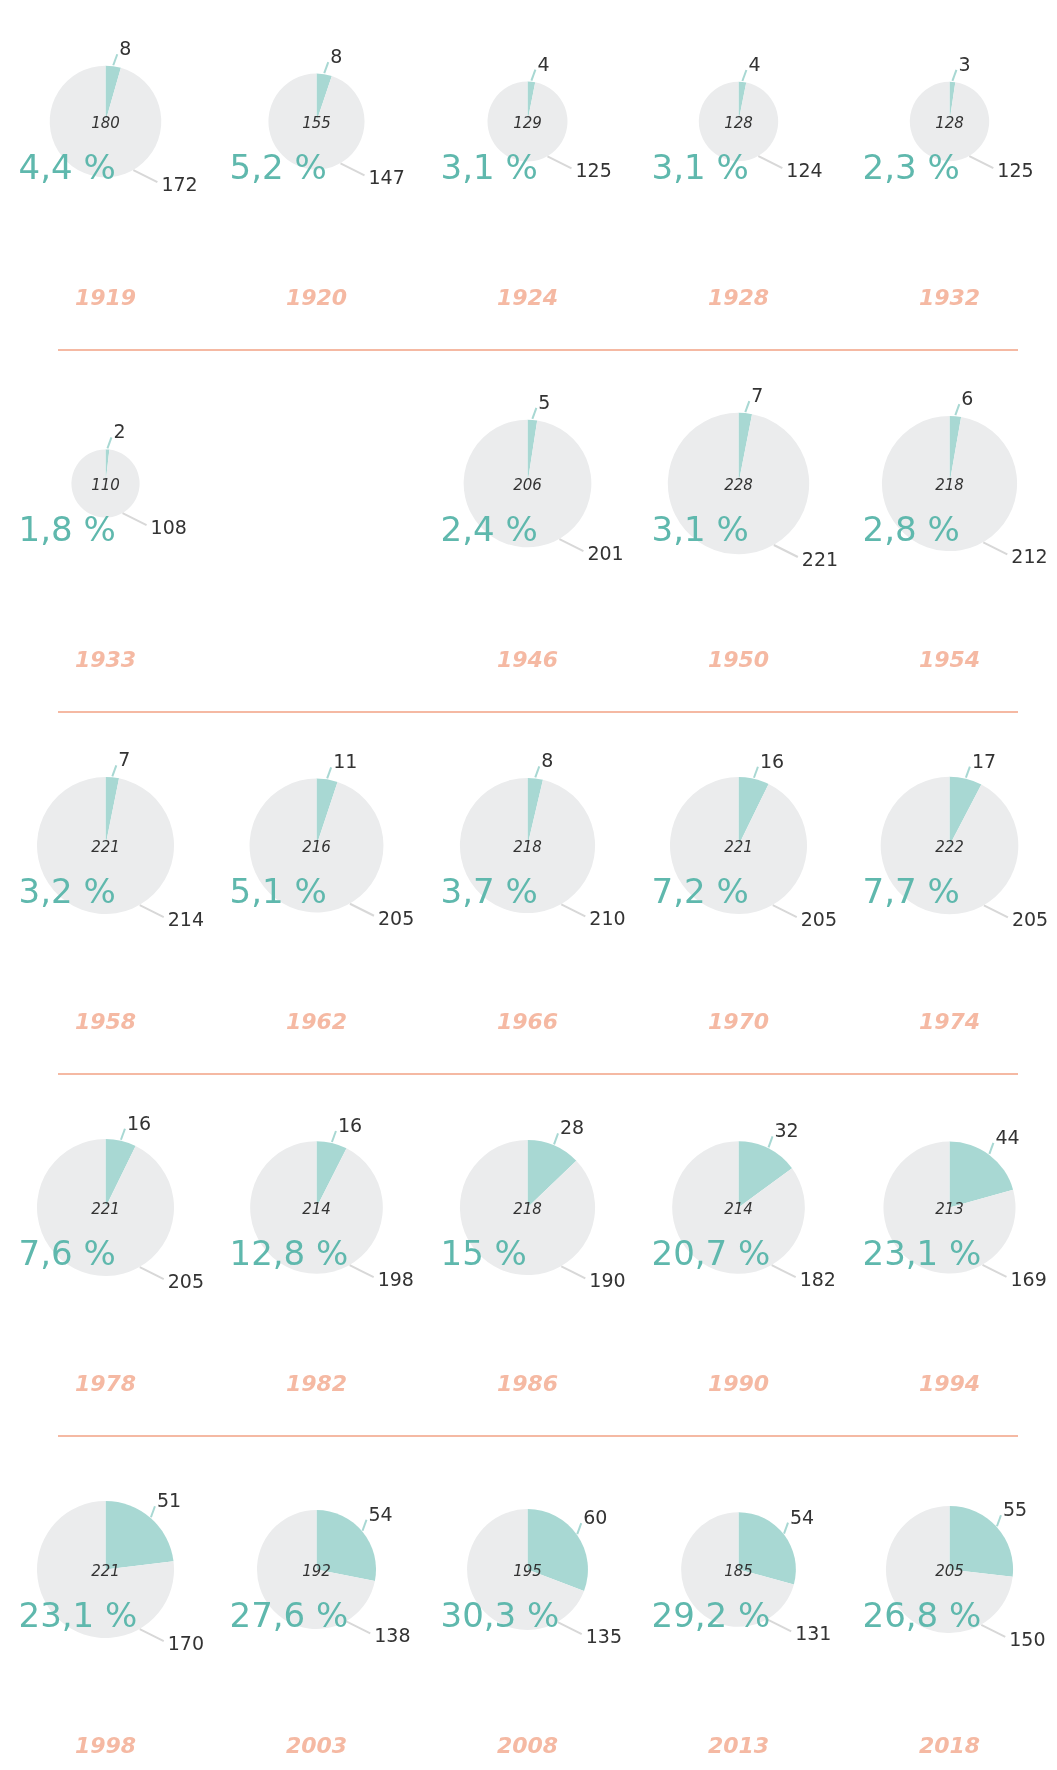 The image size is (1057, 1770). I want to click on data-label: 131, so click(813, 1633).